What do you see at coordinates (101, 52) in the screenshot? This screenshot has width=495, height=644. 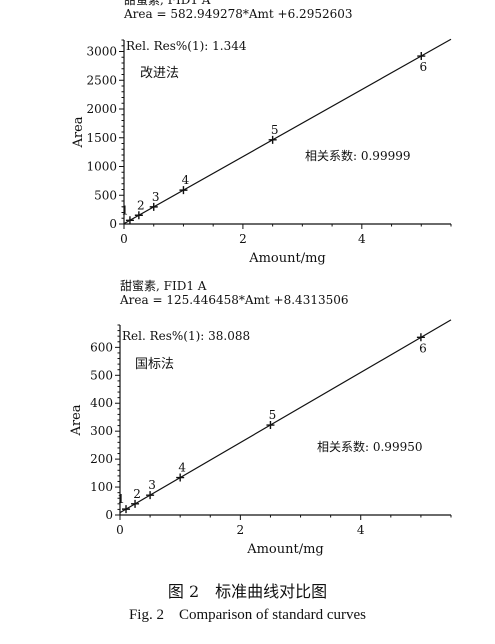 I see `y-tick-label: 3000` at bounding box center [101, 52].